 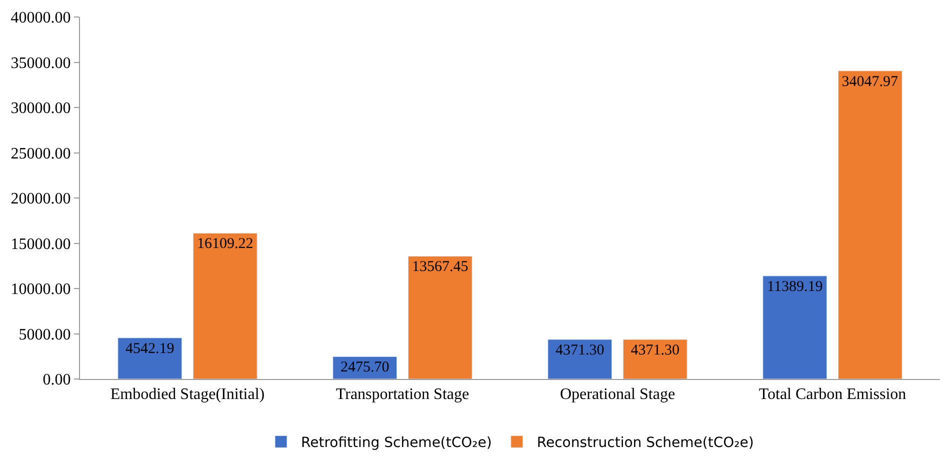 What do you see at coordinates (40, 63) in the screenshot?
I see `y-tick-label: 35000.00` at bounding box center [40, 63].